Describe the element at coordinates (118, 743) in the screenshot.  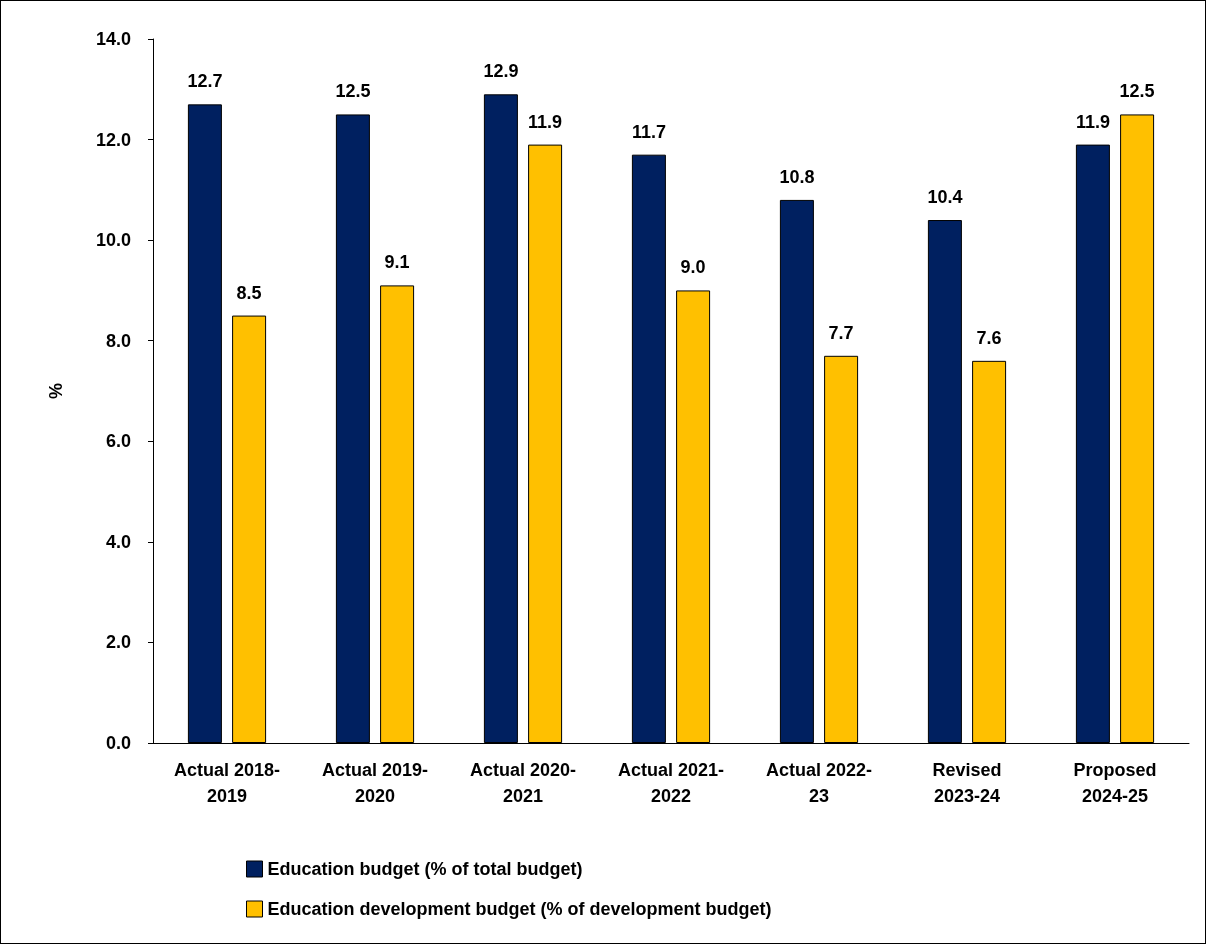
I see `y-tick-label: 0.0` at that location.